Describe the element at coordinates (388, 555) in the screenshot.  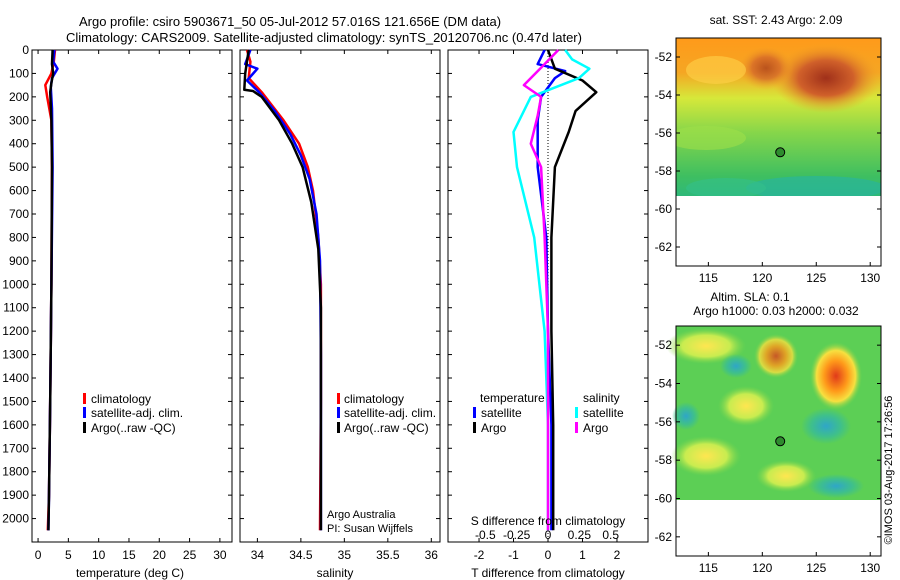
I see `x-tick-label: 35.5` at that location.